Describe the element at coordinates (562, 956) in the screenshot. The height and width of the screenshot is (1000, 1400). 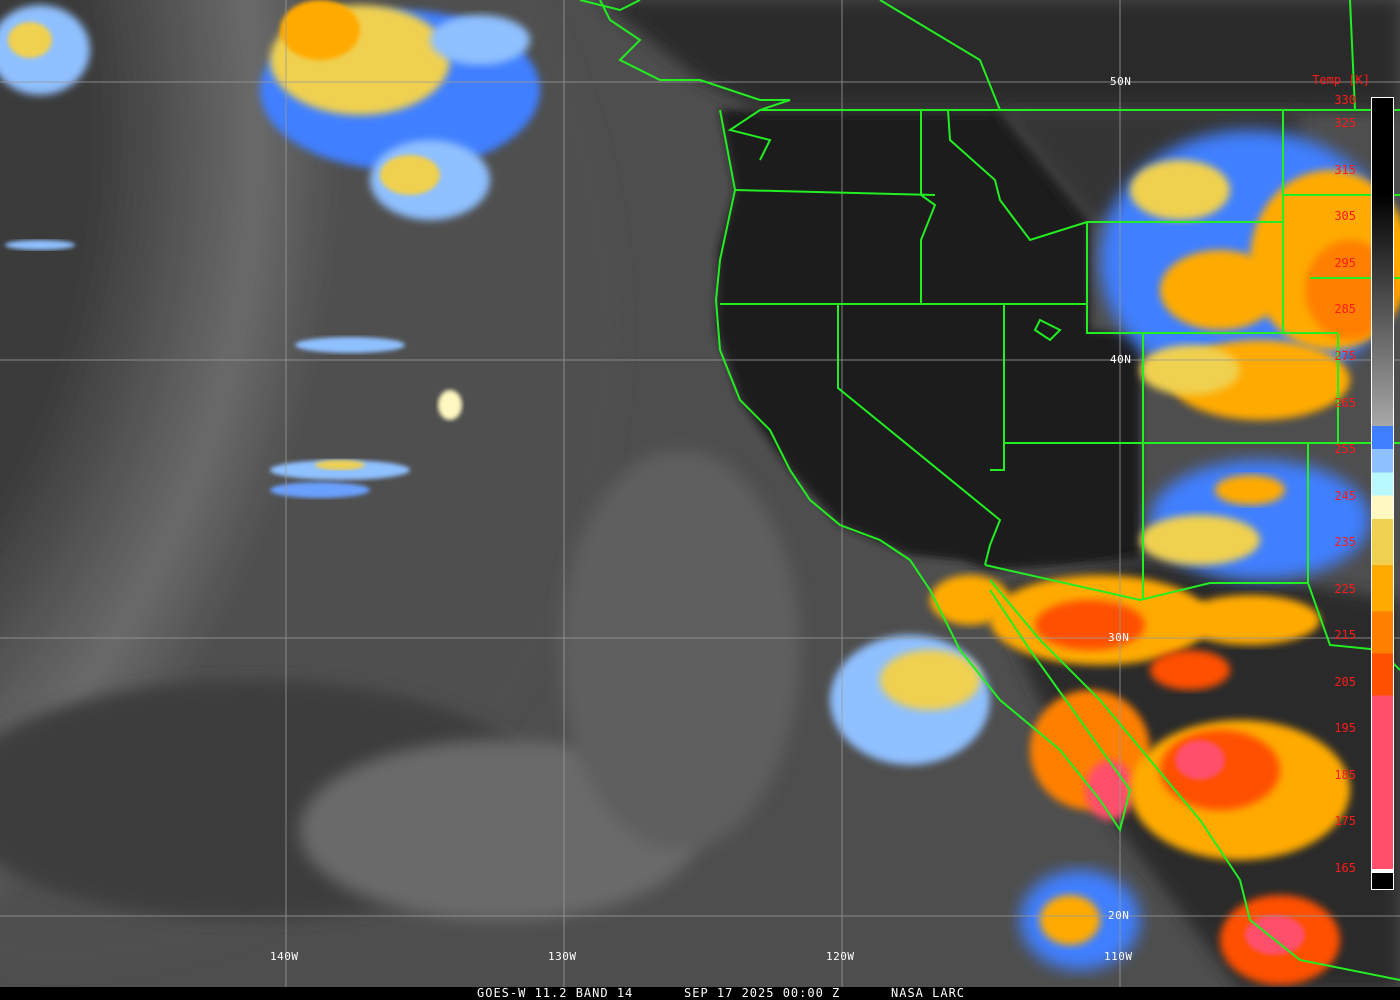
I see `lon-label-130w: 130W` at that location.